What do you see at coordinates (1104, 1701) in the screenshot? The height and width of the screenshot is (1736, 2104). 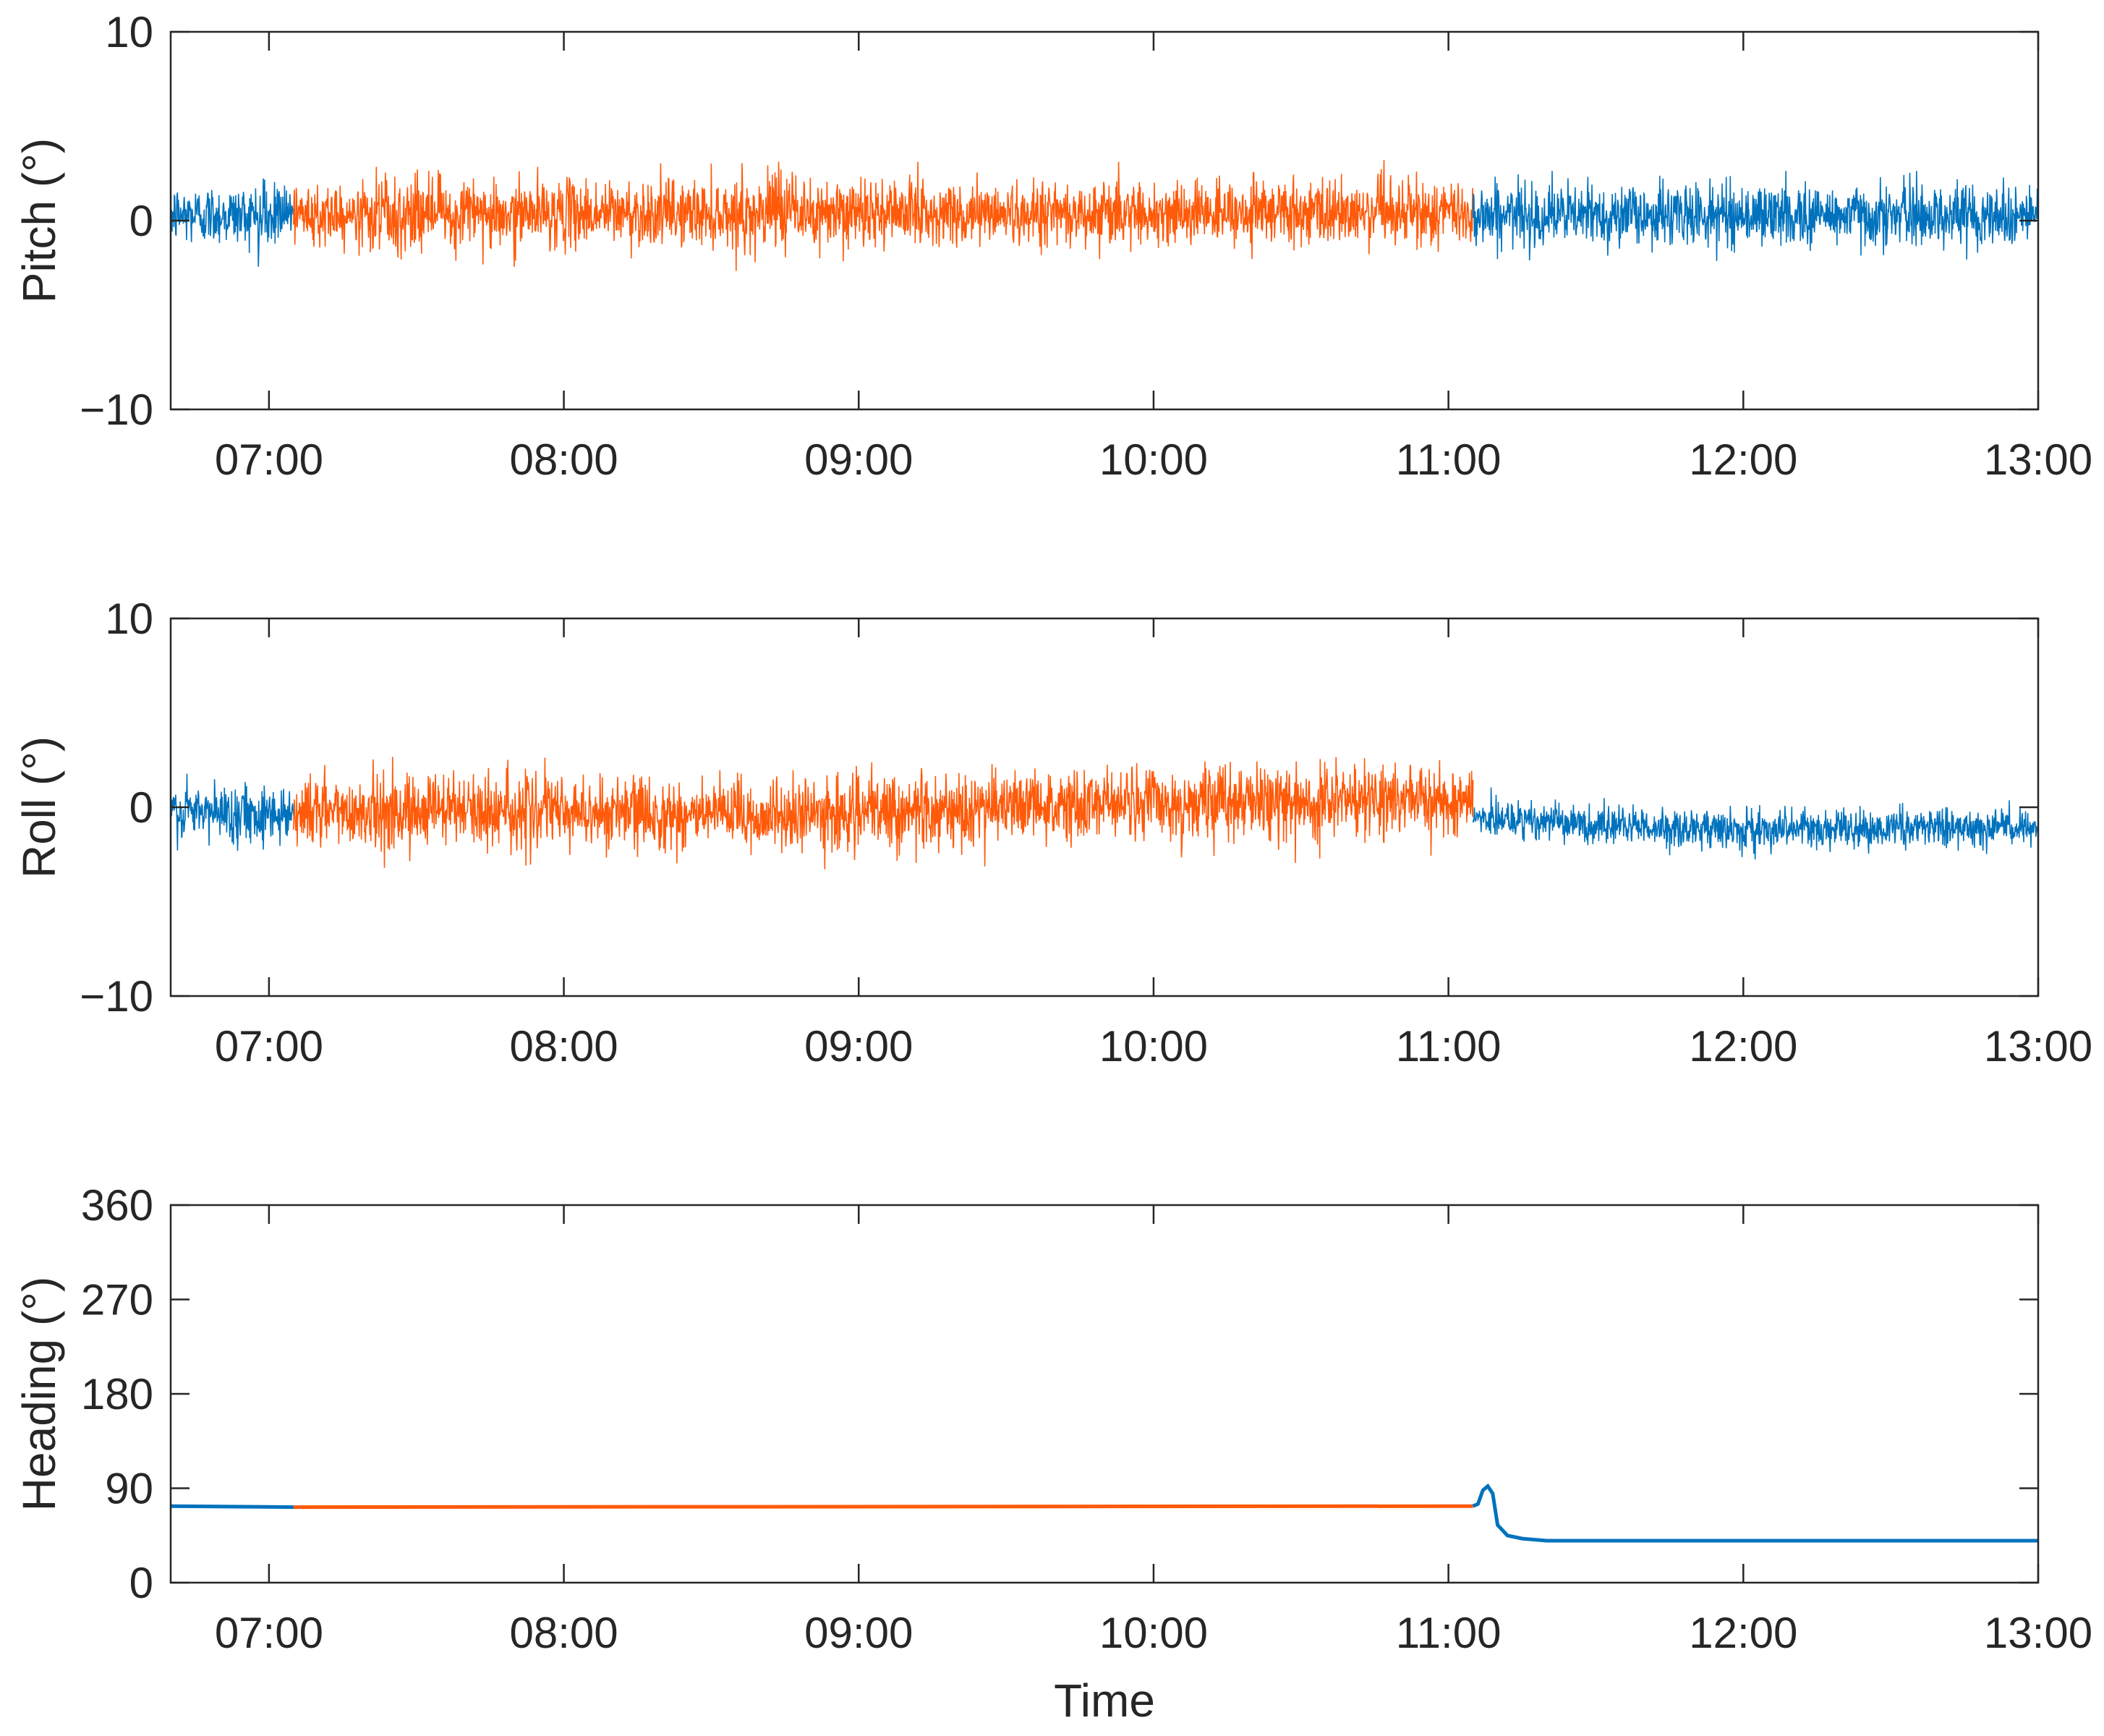 I see `x-axis-label: Time` at bounding box center [1104, 1701].